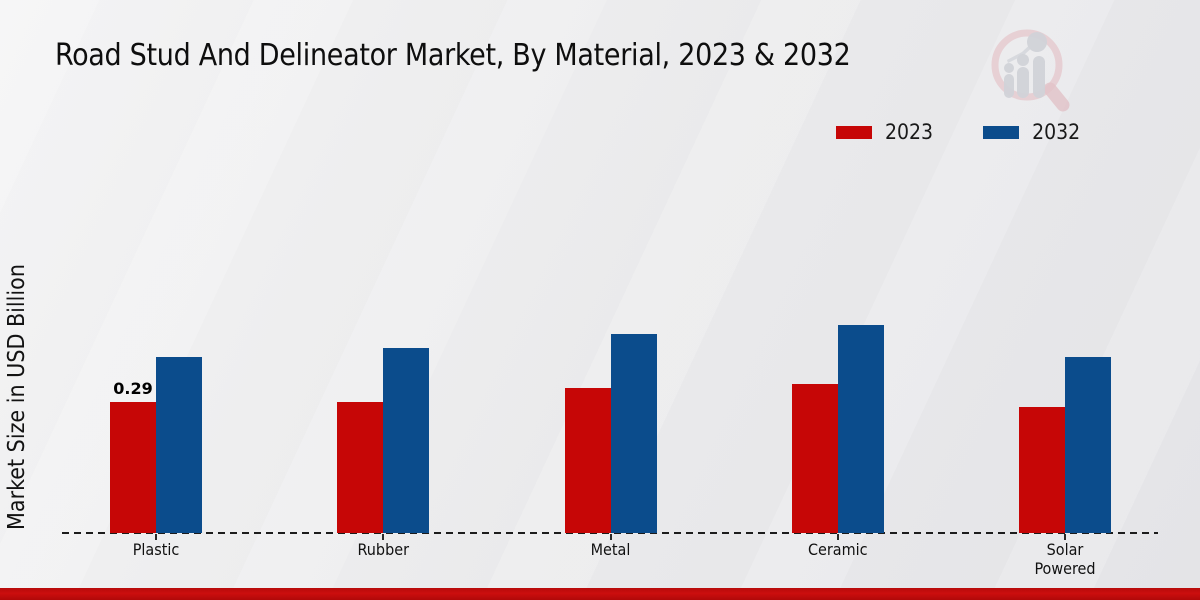 This screenshot has width=1200, height=600. Describe the element at coordinates (909, 132) in the screenshot. I see `legend-label-2023: 2023` at that location.